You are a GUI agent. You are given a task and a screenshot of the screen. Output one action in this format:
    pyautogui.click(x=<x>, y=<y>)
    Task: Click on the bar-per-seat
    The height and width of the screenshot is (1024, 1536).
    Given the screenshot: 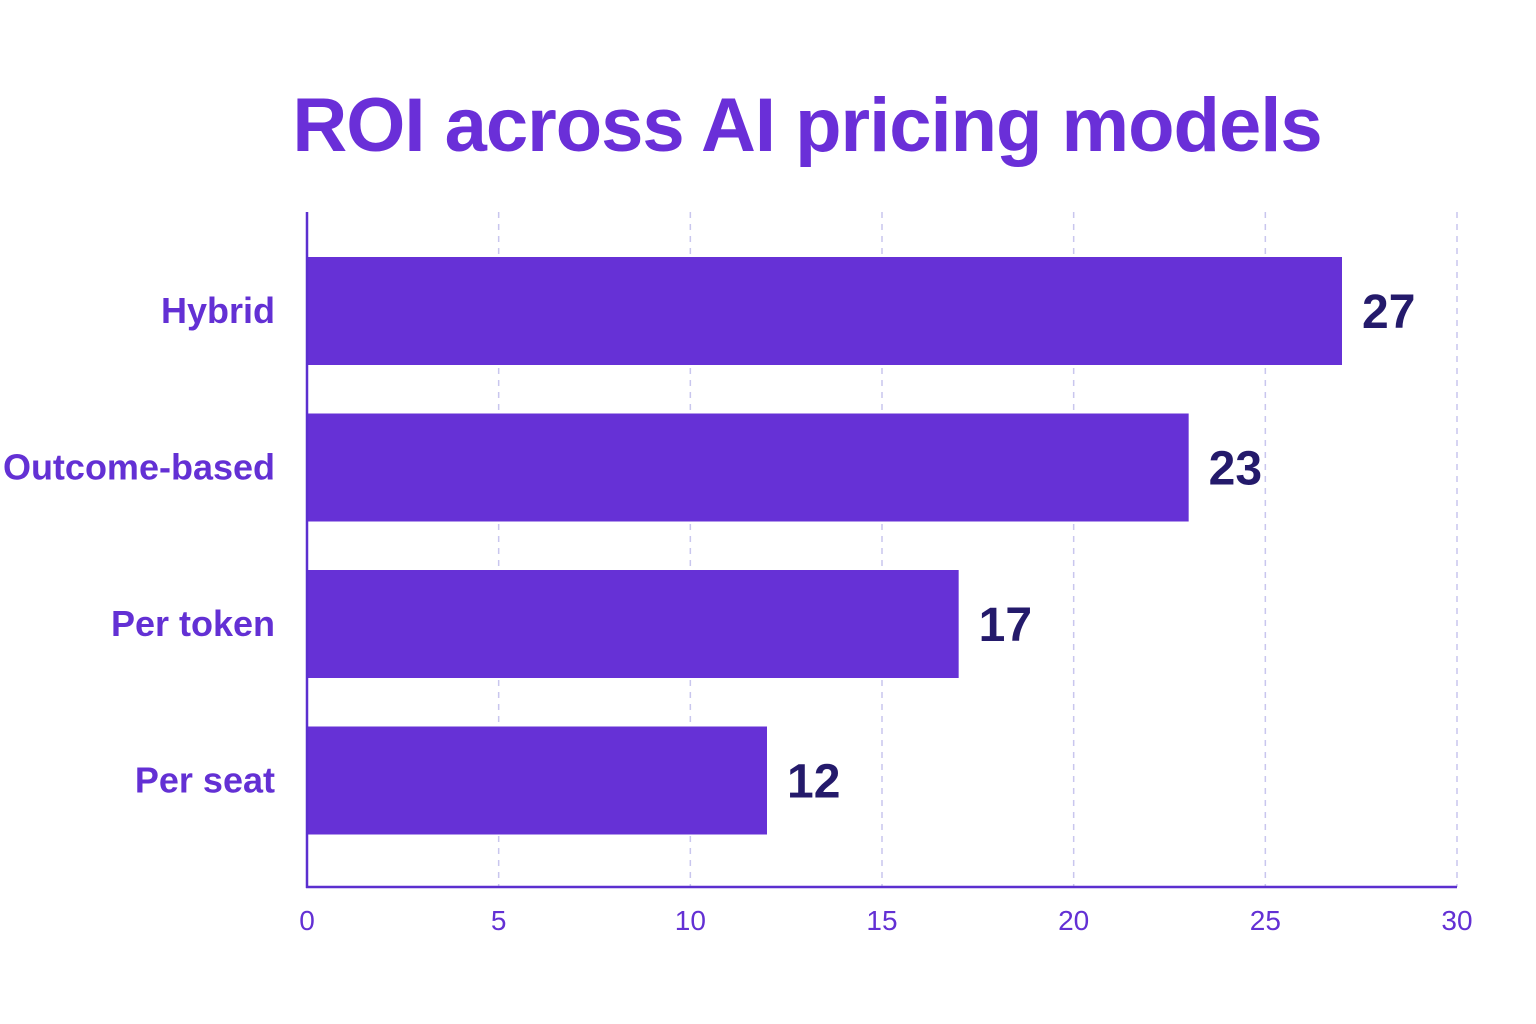 What is the action you would take?
    pyautogui.click(x=537, y=780)
    